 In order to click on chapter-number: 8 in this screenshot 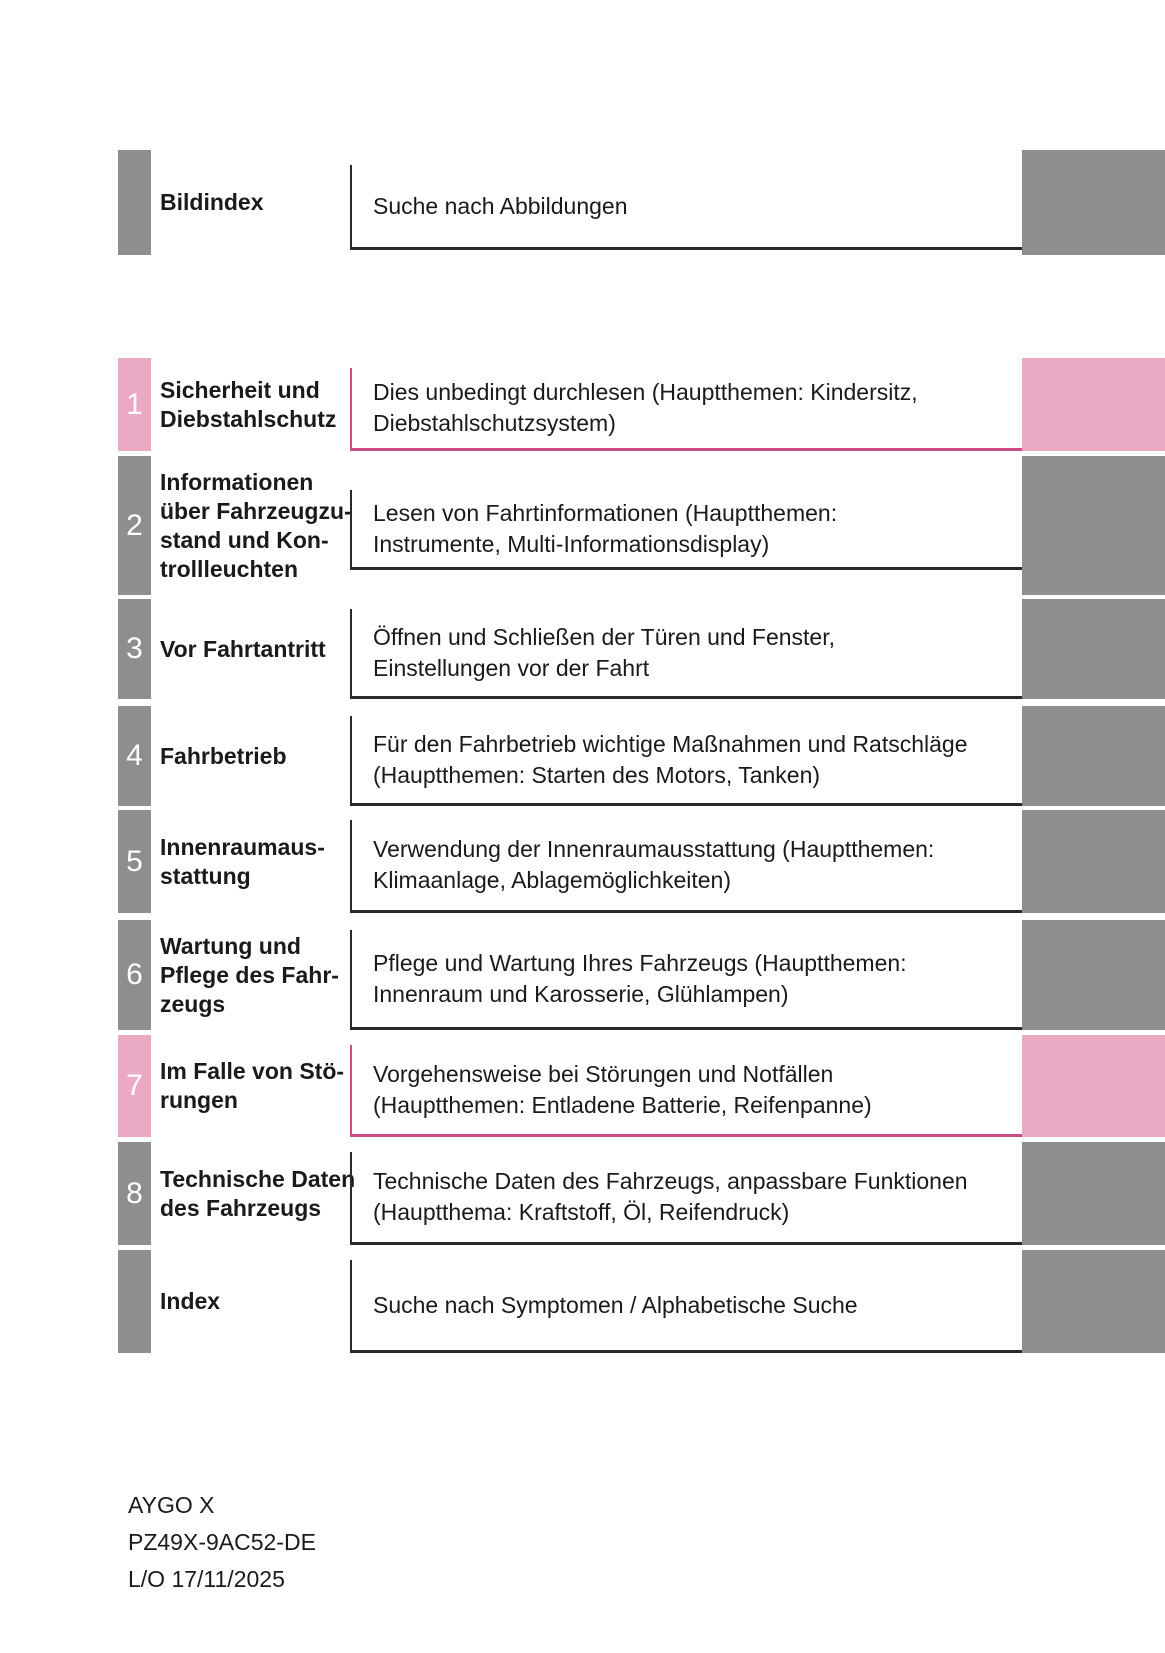, I will do `click(134, 1193)`.